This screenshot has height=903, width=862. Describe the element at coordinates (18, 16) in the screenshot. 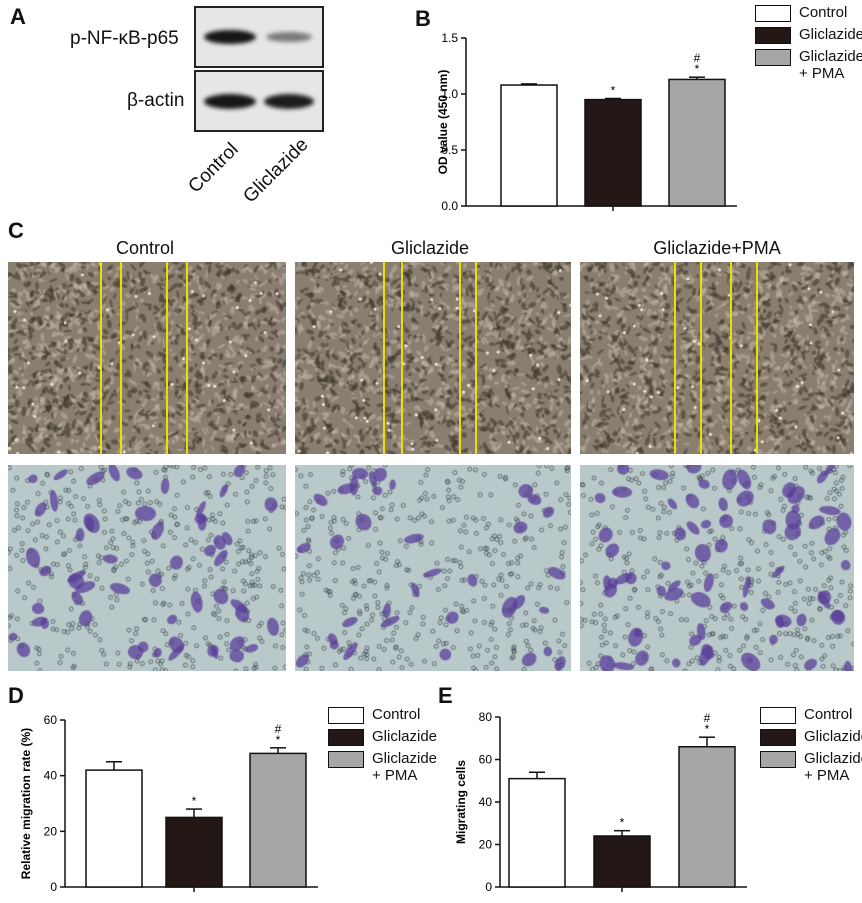

I see `panel-letter-a: A` at that location.